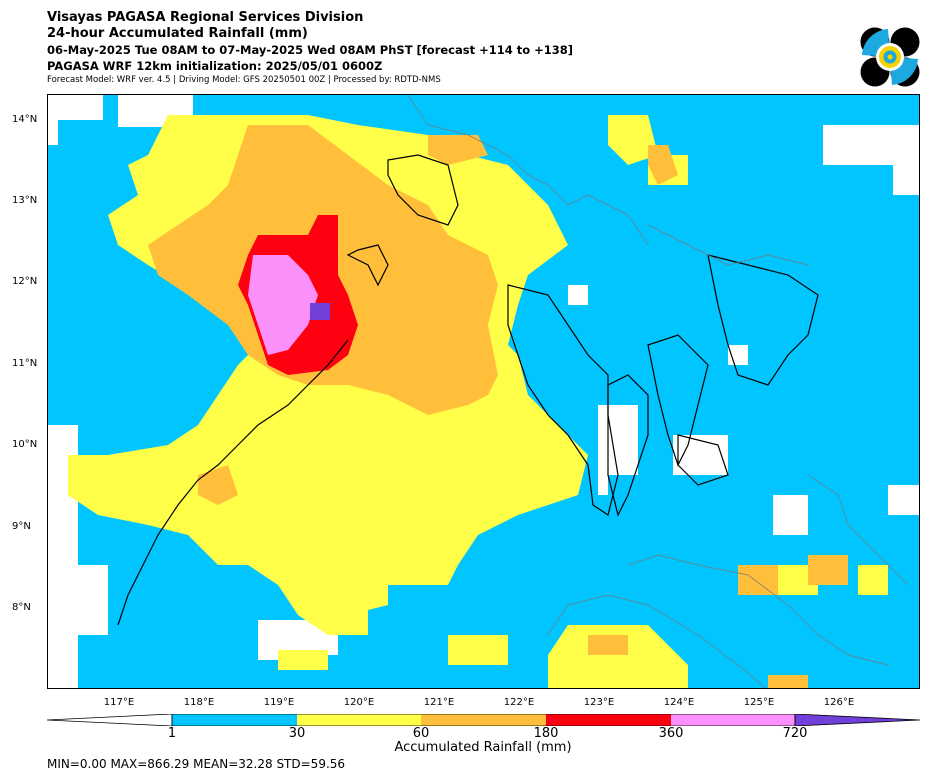  I want to click on colorbar, so click(483, 720).